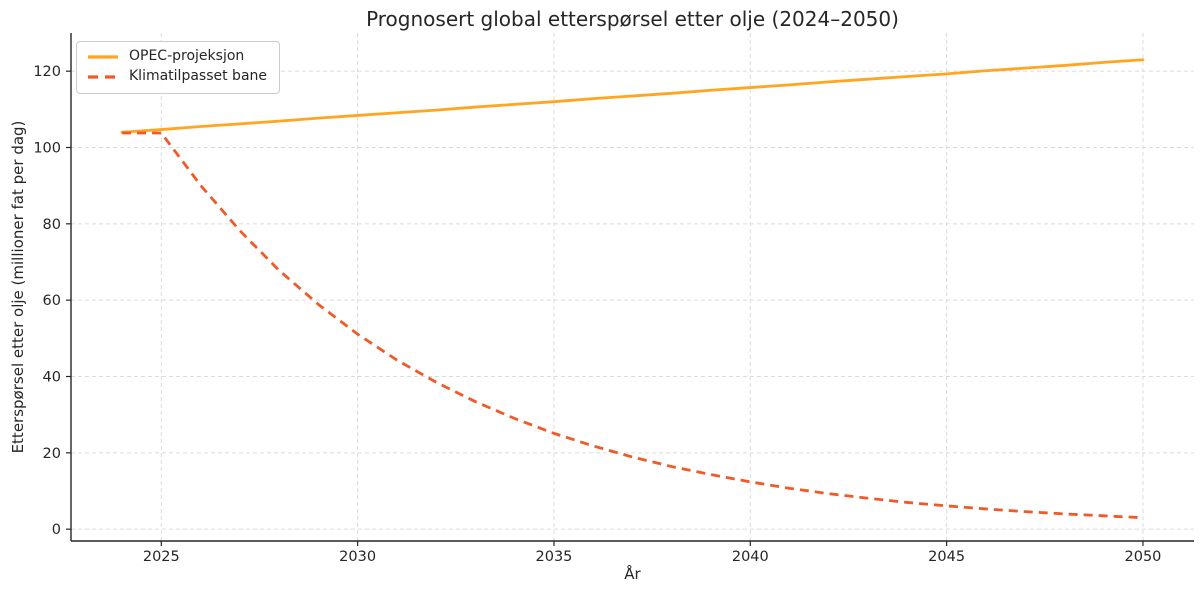 The image size is (1200, 595). I want to click on y-tick-label: 100, so click(47, 149).